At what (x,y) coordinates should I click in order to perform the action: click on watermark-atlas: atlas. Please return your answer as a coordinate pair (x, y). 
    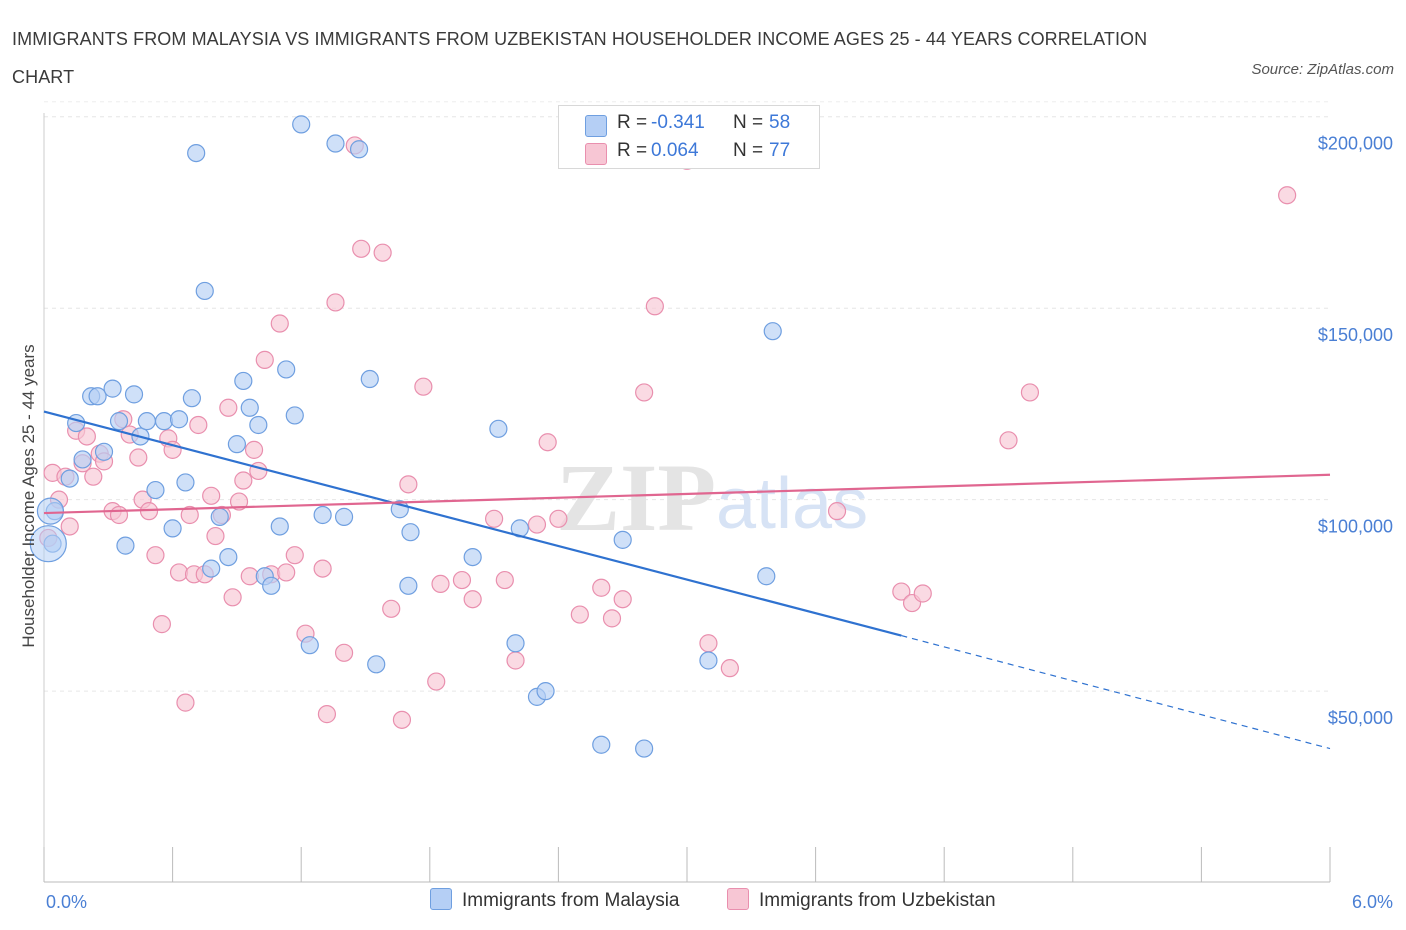
    Looking at the image, I should click on (792, 504).